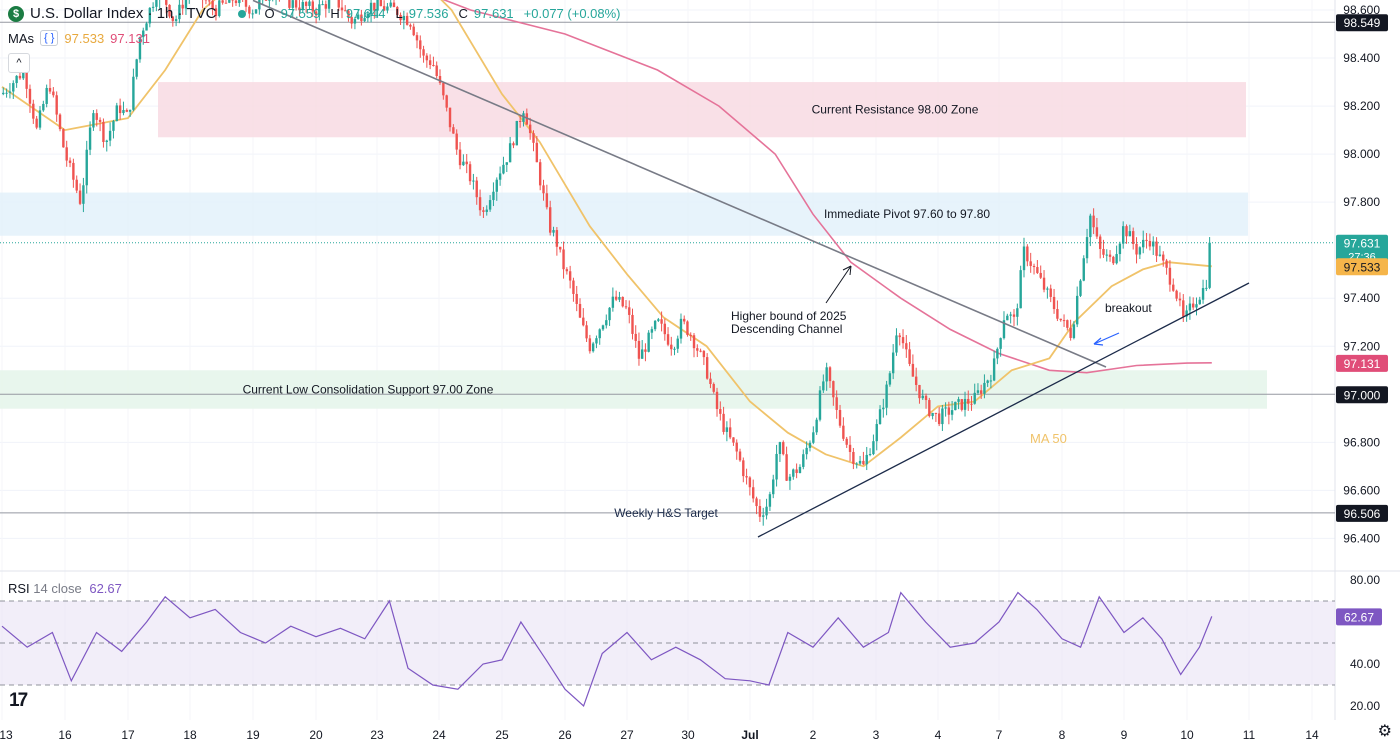  What do you see at coordinates (18, 700) in the screenshot?
I see `tradingview-logo-icon: 17` at bounding box center [18, 700].